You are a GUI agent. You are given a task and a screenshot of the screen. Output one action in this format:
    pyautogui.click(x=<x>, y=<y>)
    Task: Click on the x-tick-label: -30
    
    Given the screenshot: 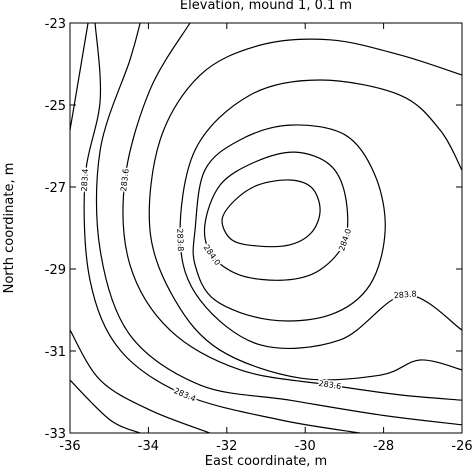 What is the action you would take?
    pyautogui.click(x=305, y=446)
    